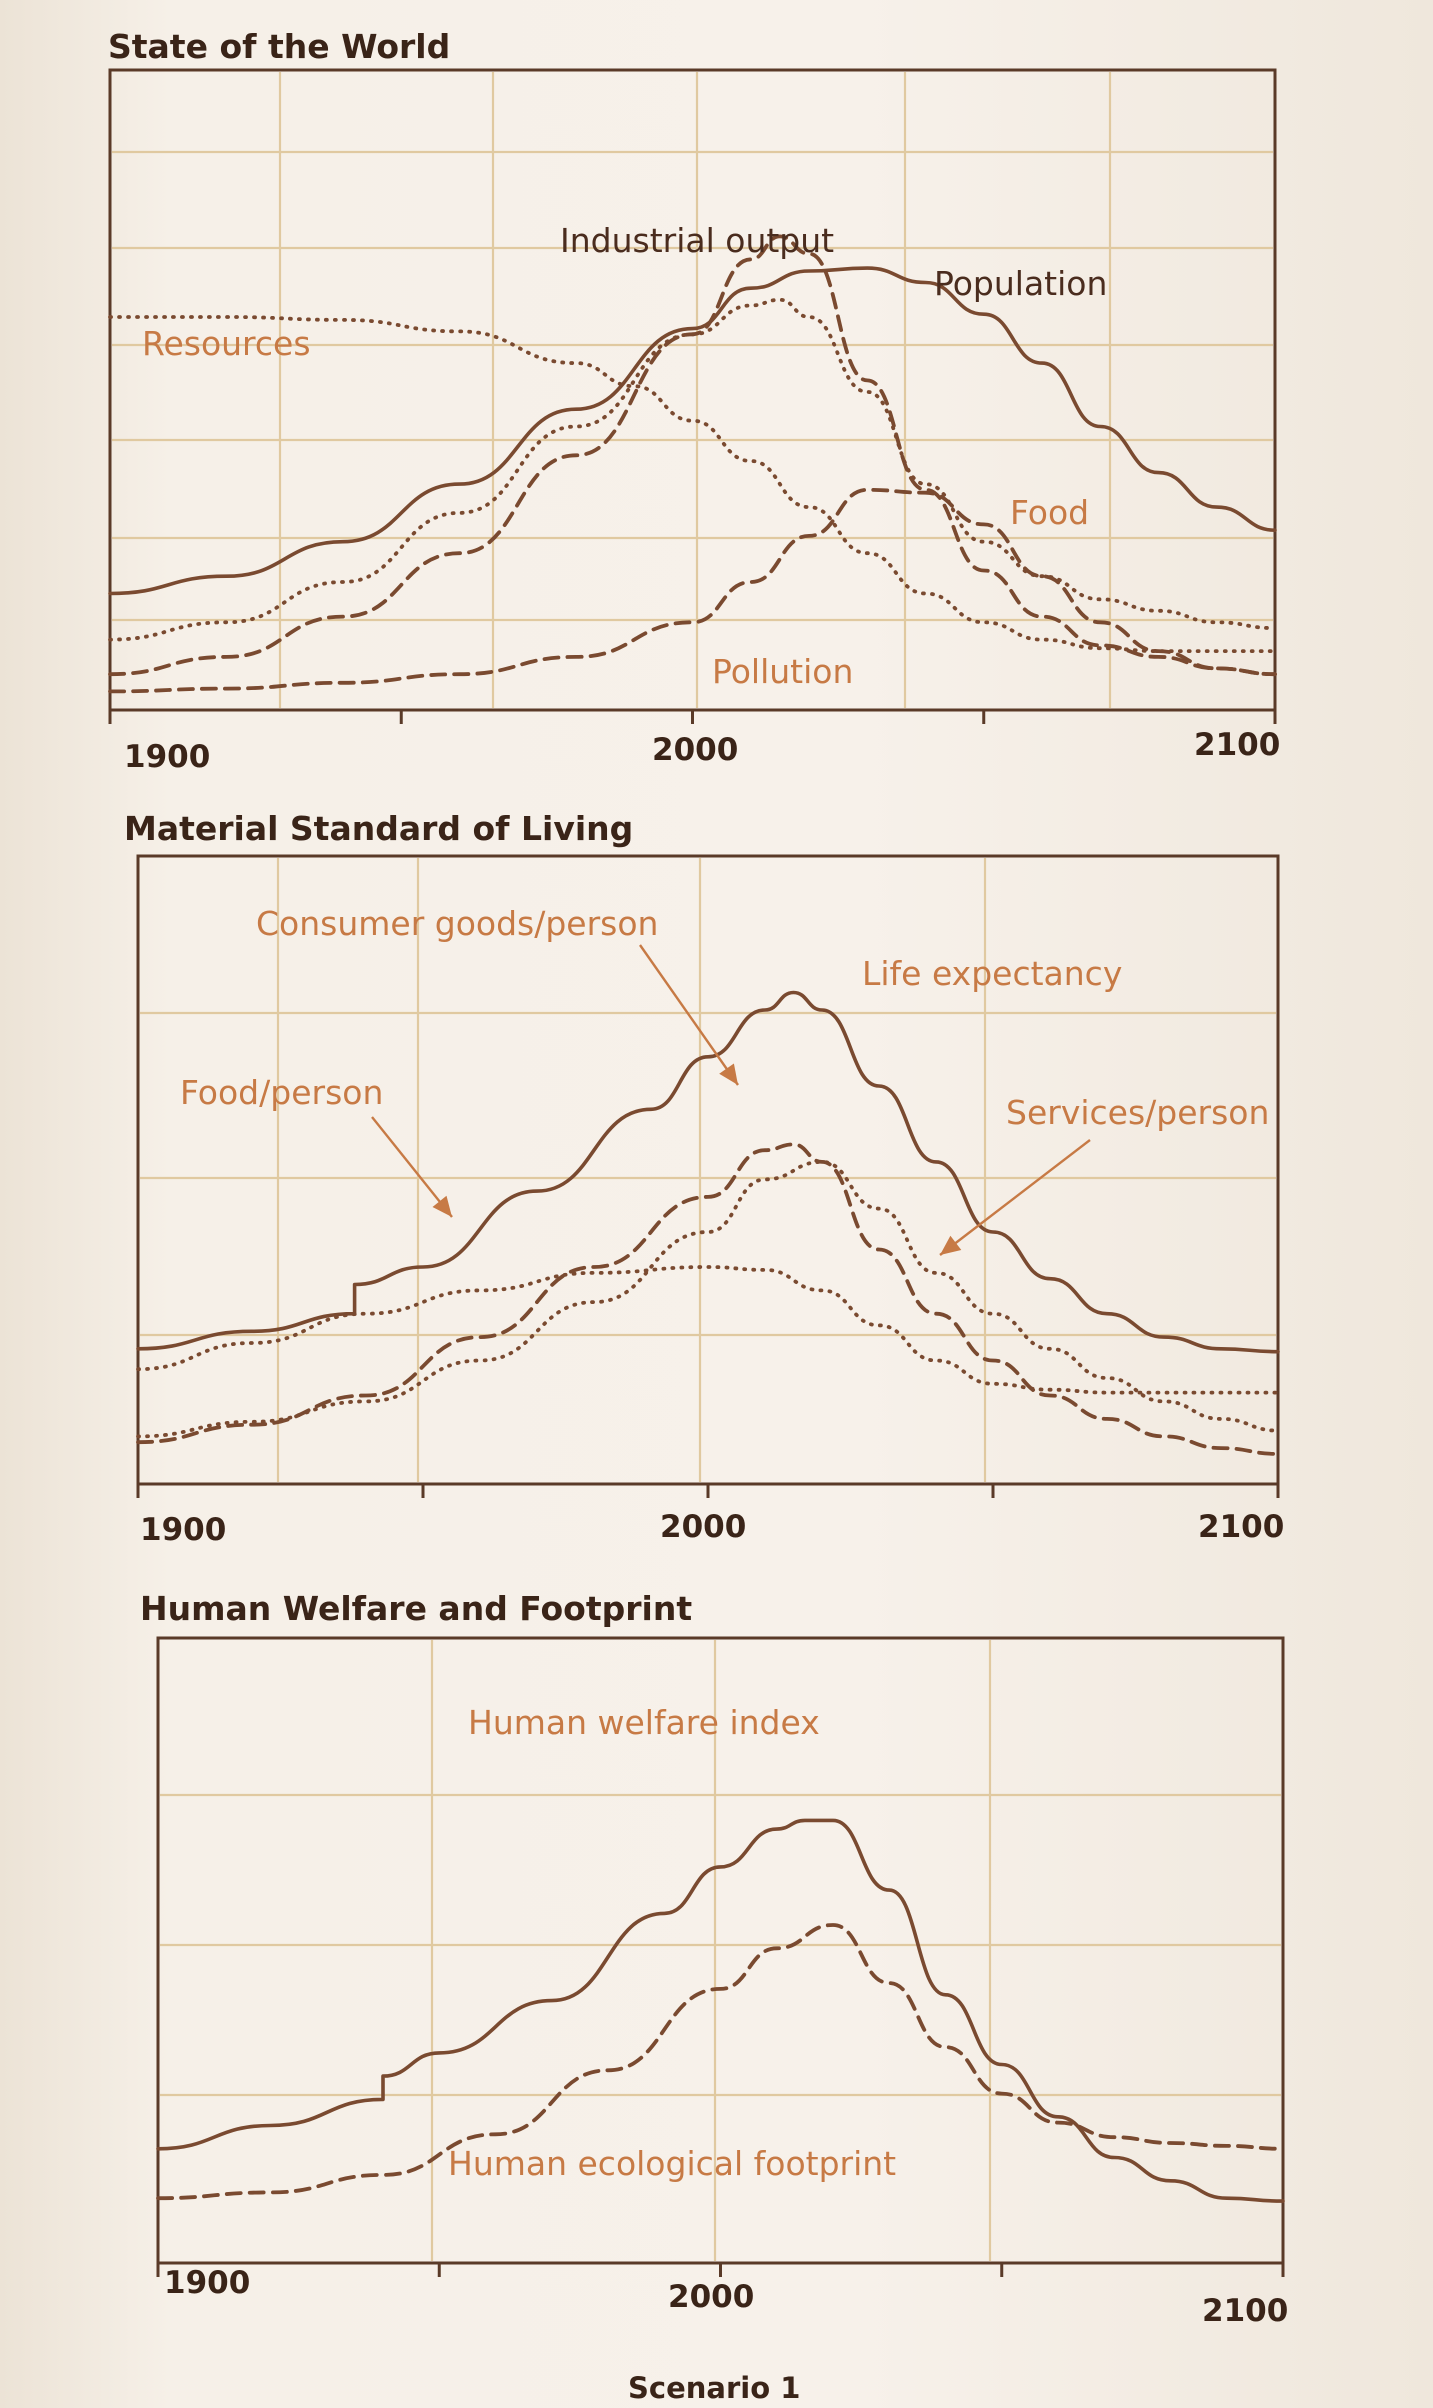  I want to click on series-line-food, so click(692, 469).